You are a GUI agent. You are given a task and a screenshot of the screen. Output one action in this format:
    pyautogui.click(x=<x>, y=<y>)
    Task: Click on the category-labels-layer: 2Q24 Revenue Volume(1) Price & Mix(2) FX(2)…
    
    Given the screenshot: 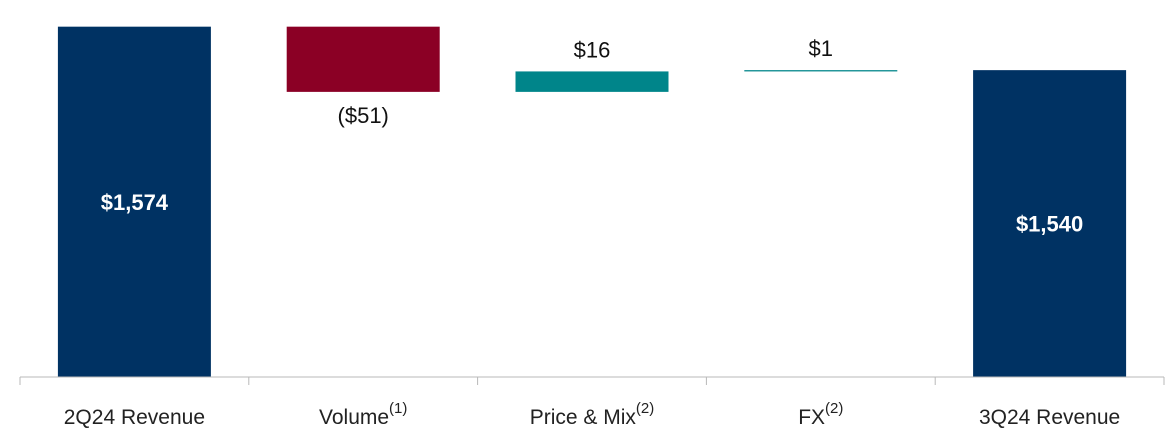 What is the action you would take?
    pyautogui.click(x=592, y=414)
    